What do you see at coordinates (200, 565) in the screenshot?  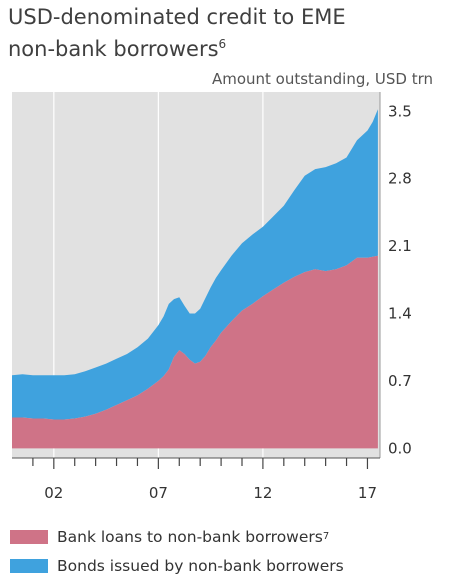 I see `legend-label-bonds: Bonds issued by non-bank borrowers` at bounding box center [200, 565].